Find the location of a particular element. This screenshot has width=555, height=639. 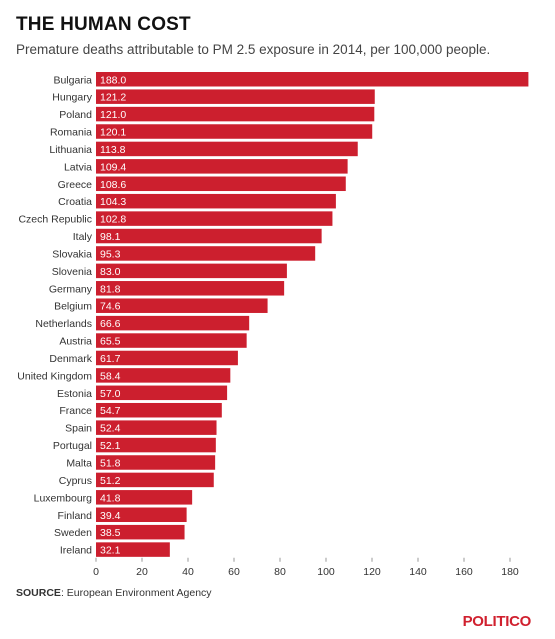

category-label: Czech Republic is located at coordinates (55, 220).